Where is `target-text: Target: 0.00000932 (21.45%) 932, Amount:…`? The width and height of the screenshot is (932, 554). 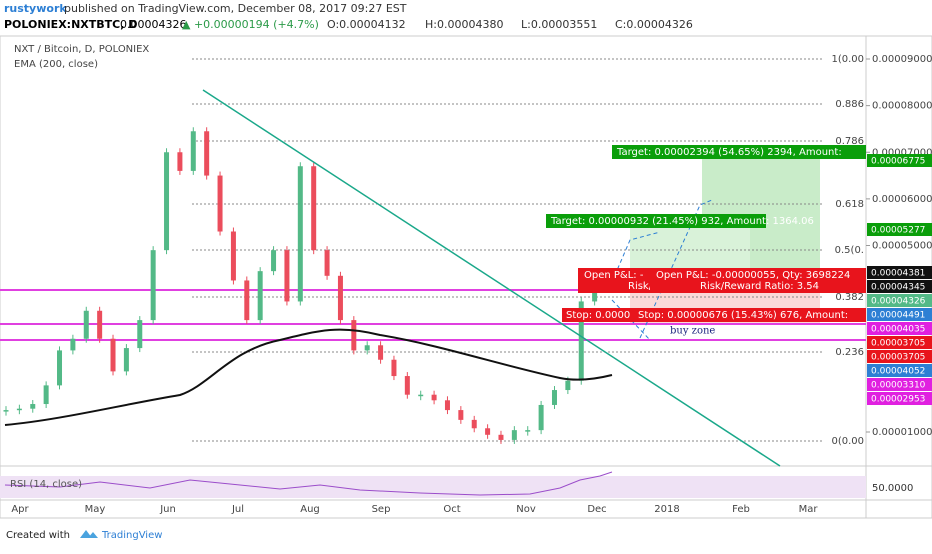 target-text: Target: 0.00000932 (21.45%) 932, Amount:… is located at coordinates (682, 221).